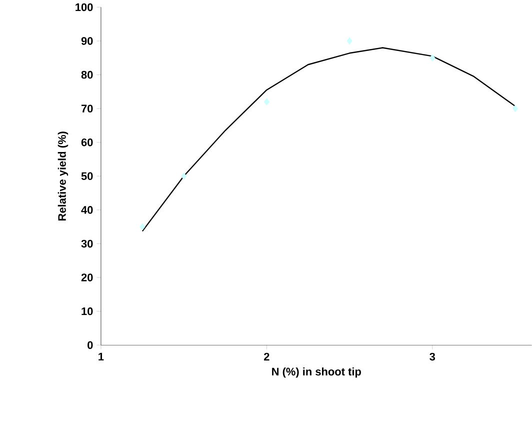 The height and width of the screenshot is (428, 532). Describe the element at coordinates (87, 108) in the screenshot. I see `y-tick-label: 70` at that location.